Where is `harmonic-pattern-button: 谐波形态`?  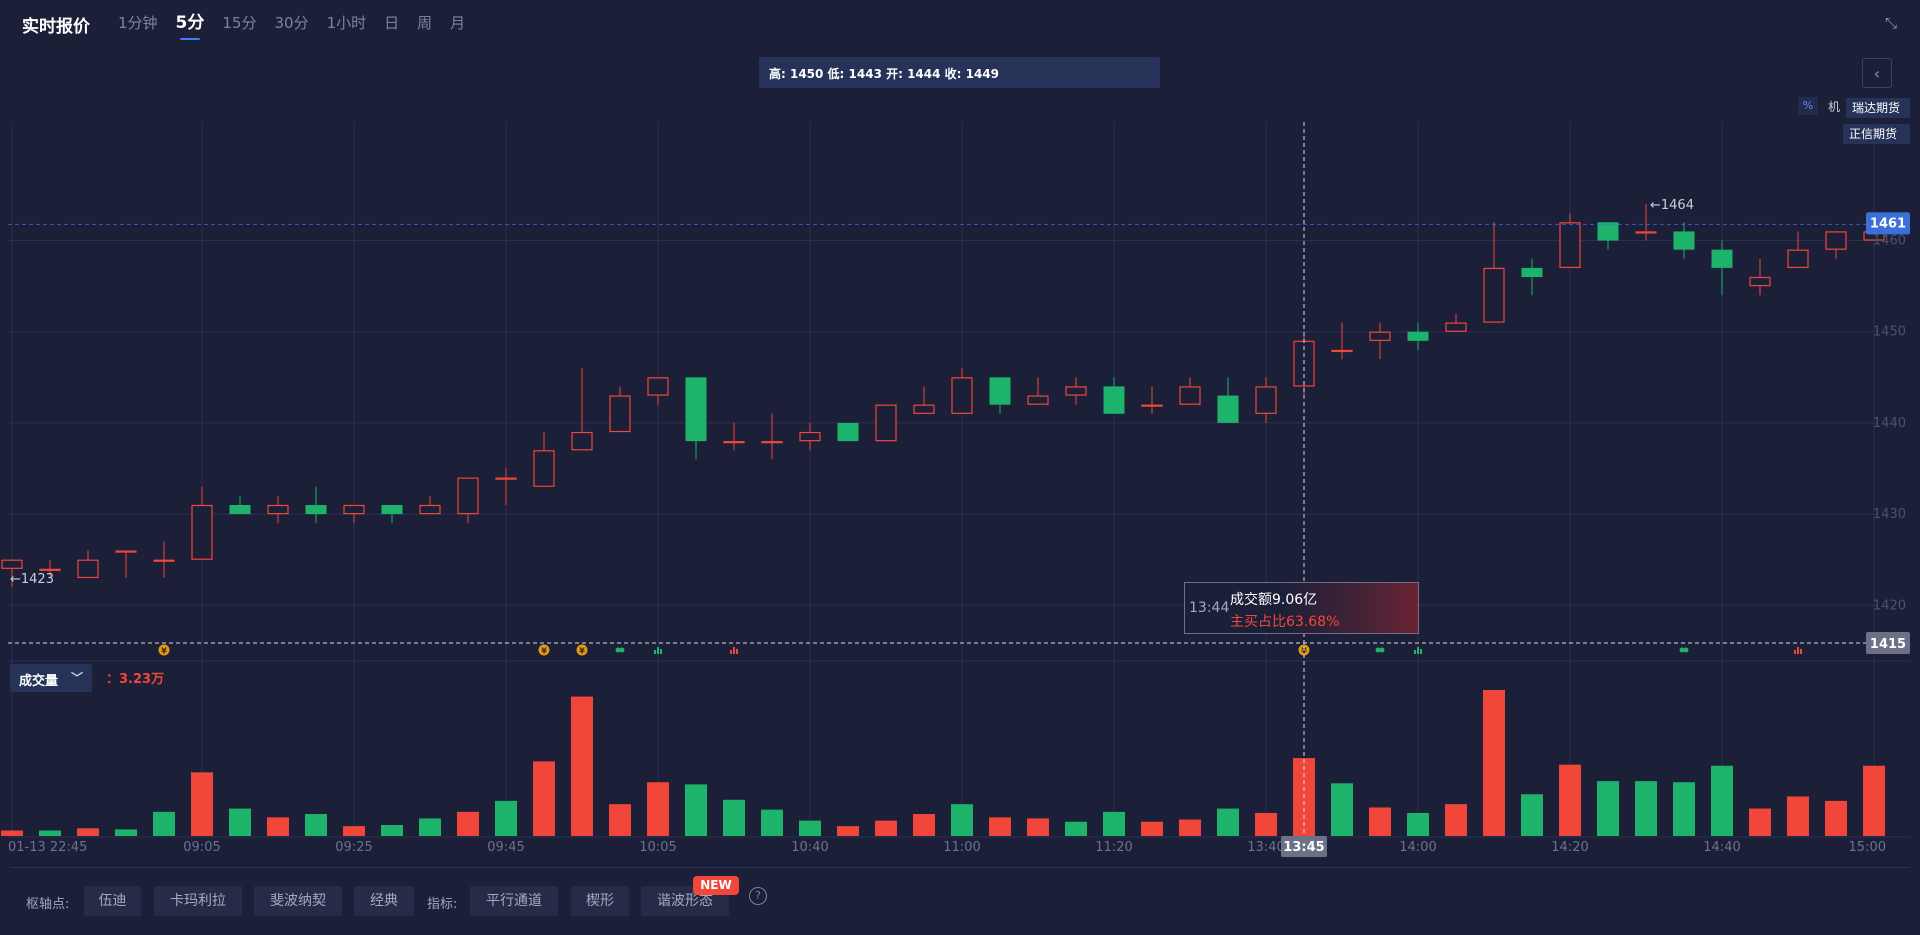
harmonic-pattern-button: 谐波形态 is located at coordinates (685, 901).